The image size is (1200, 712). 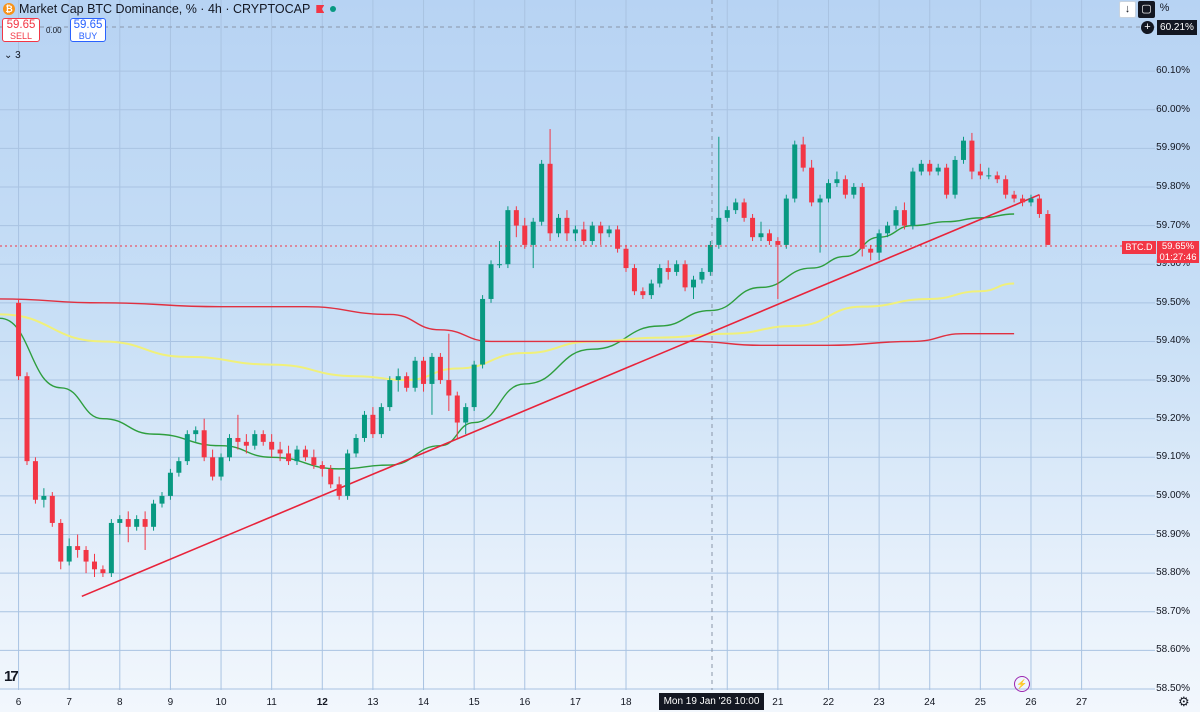 What do you see at coordinates (88, 30) in the screenshot?
I see `buy-button: 59.65 BUY` at bounding box center [88, 30].